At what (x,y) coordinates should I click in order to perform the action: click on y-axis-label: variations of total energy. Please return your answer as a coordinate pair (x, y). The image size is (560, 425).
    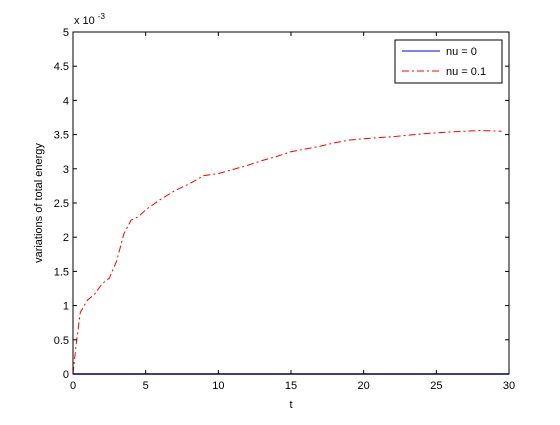
    Looking at the image, I should click on (39, 203).